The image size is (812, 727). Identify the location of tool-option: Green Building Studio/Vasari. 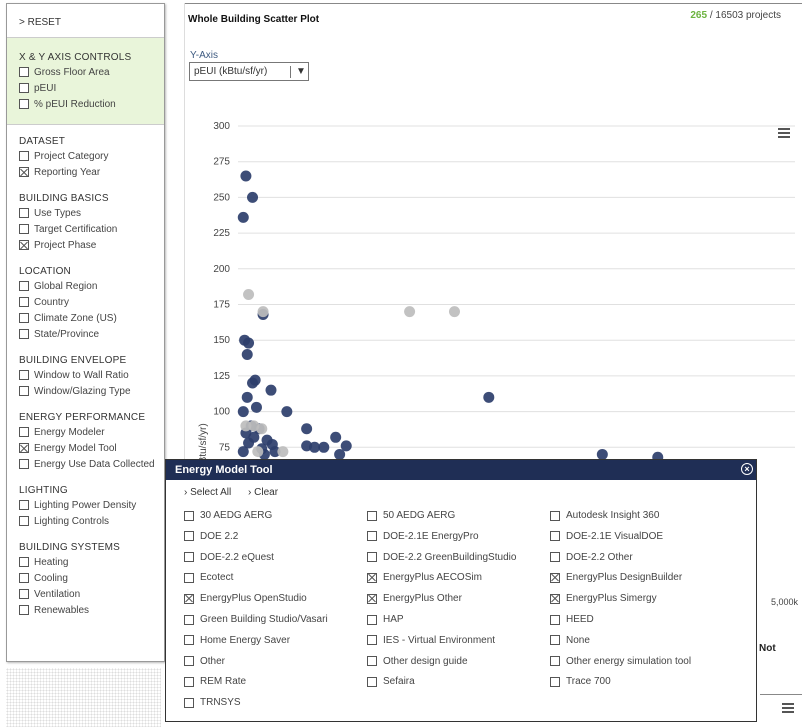
(256, 619).